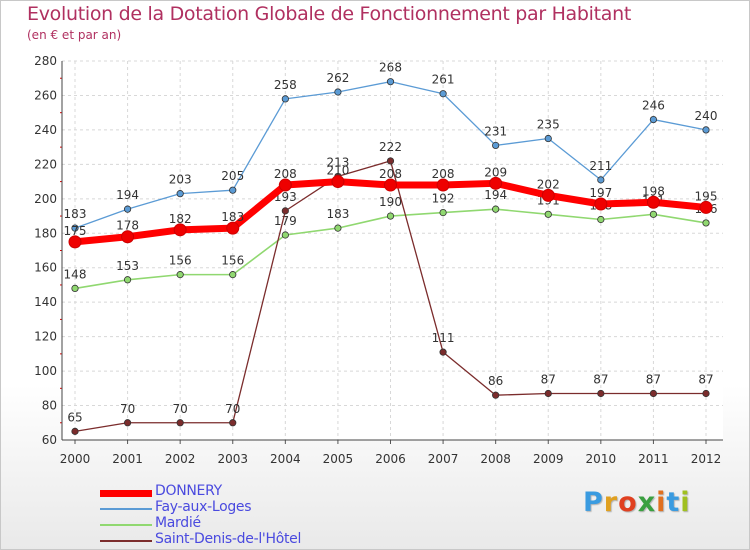 The height and width of the screenshot is (550, 750). What do you see at coordinates (390, 202) in the screenshot?
I see `data-label: 190` at bounding box center [390, 202].